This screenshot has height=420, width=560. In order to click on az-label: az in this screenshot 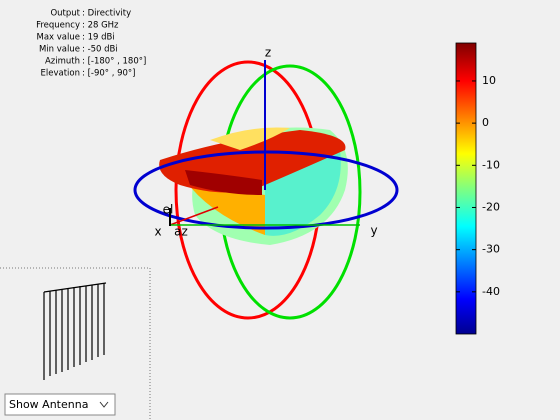, I will do `click(181, 232)`.